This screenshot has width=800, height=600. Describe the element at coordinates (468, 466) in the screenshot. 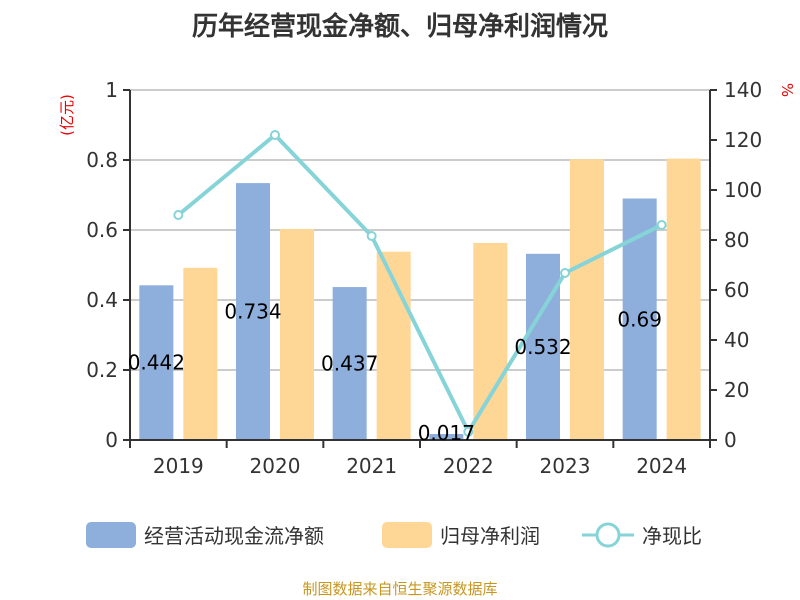

I see `x-tick-label: 2022` at that location.